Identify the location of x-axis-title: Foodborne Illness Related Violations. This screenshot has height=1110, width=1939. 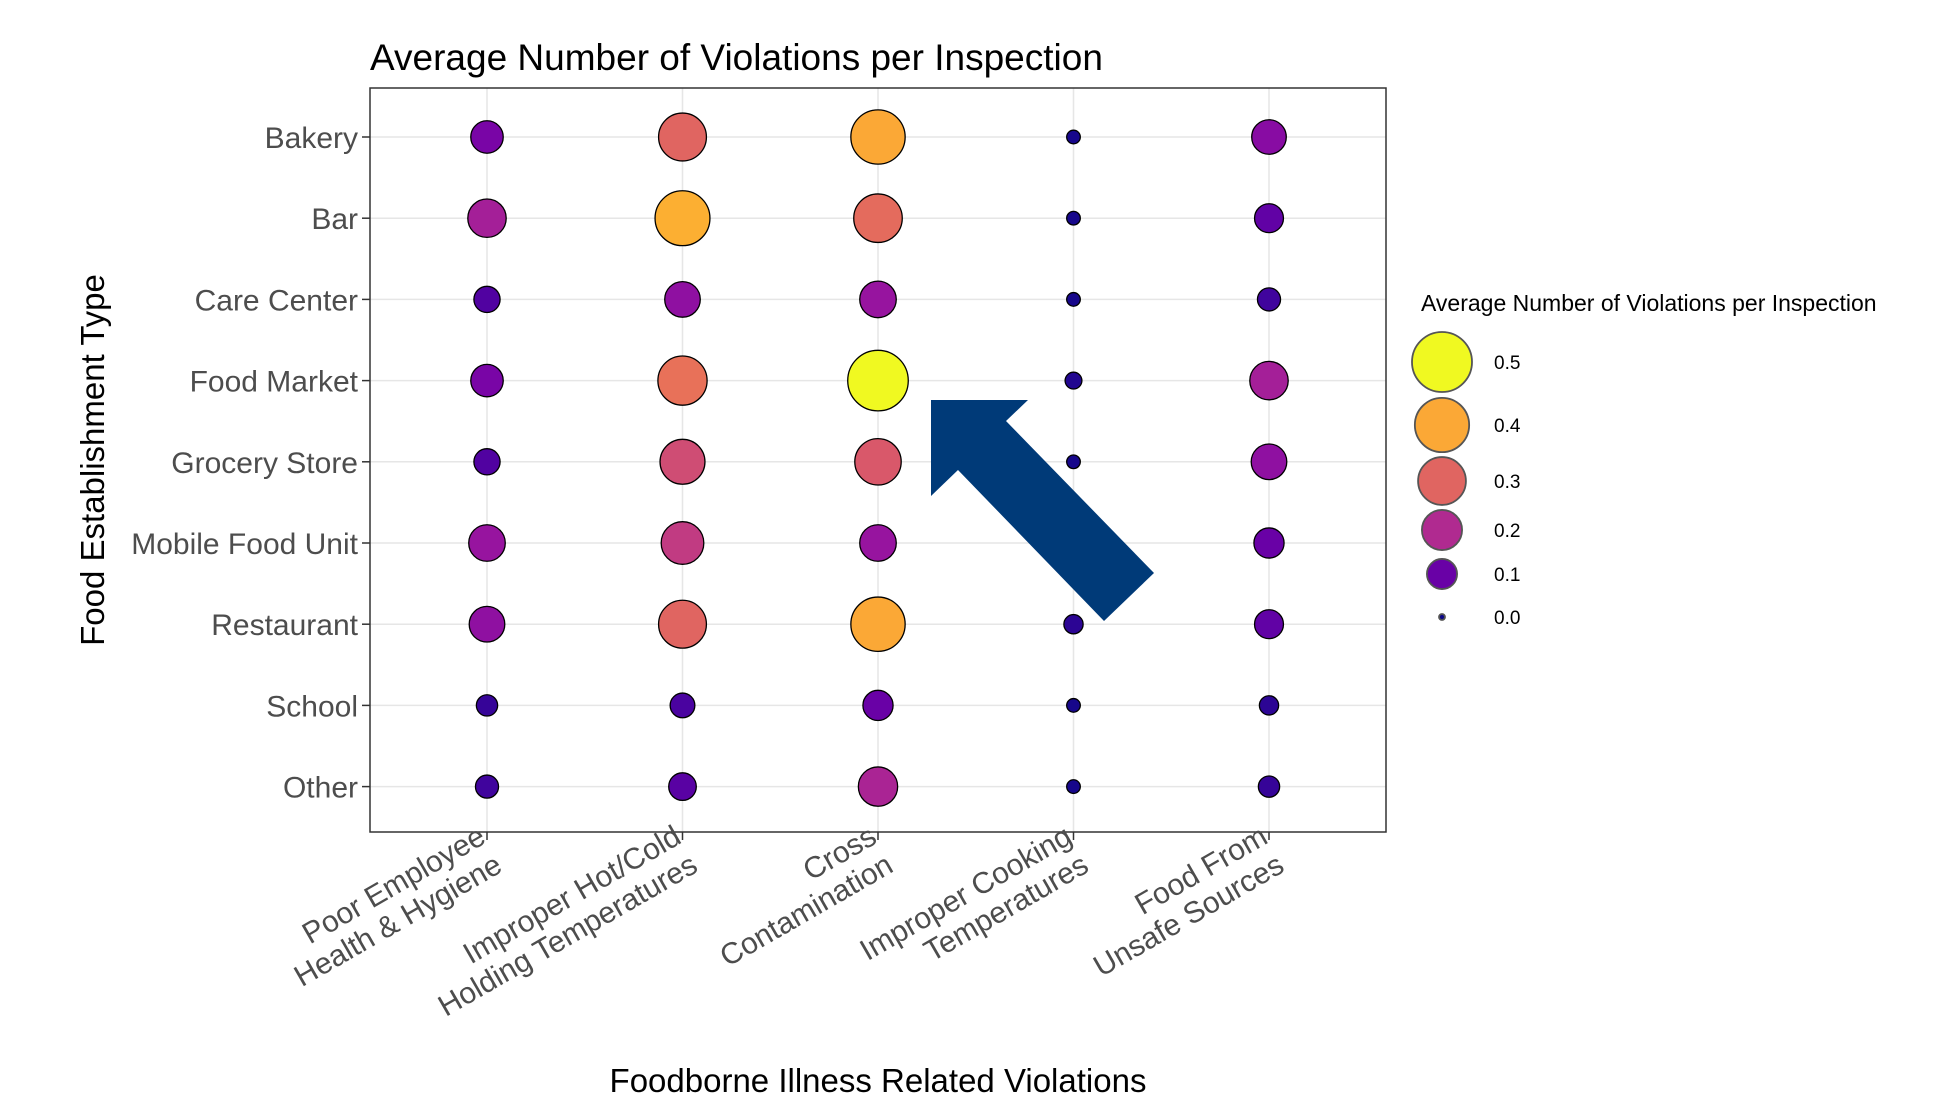
(878, 1080).